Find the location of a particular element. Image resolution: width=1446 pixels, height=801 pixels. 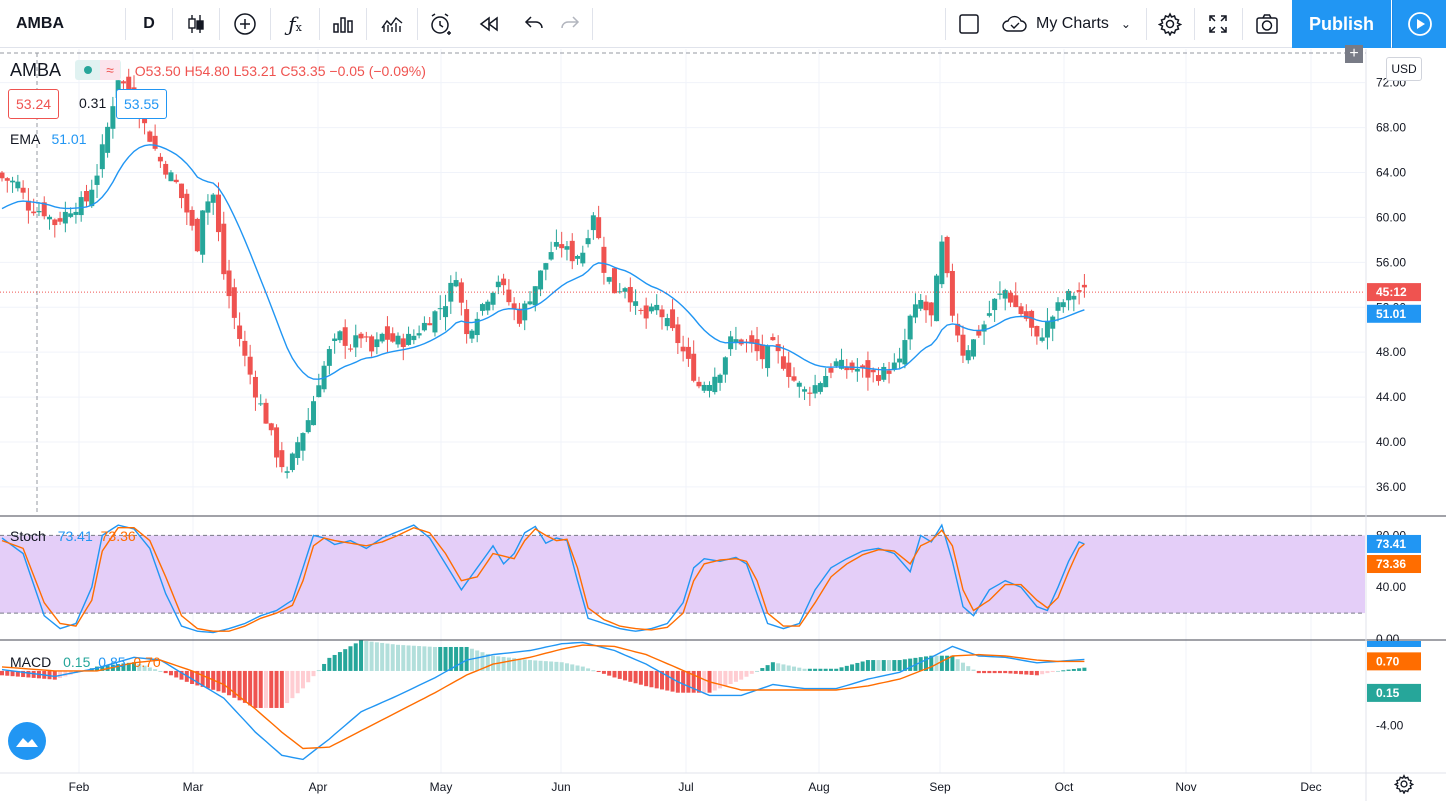

symbol-search-button: AMBA is located at coordinates (40, 24).